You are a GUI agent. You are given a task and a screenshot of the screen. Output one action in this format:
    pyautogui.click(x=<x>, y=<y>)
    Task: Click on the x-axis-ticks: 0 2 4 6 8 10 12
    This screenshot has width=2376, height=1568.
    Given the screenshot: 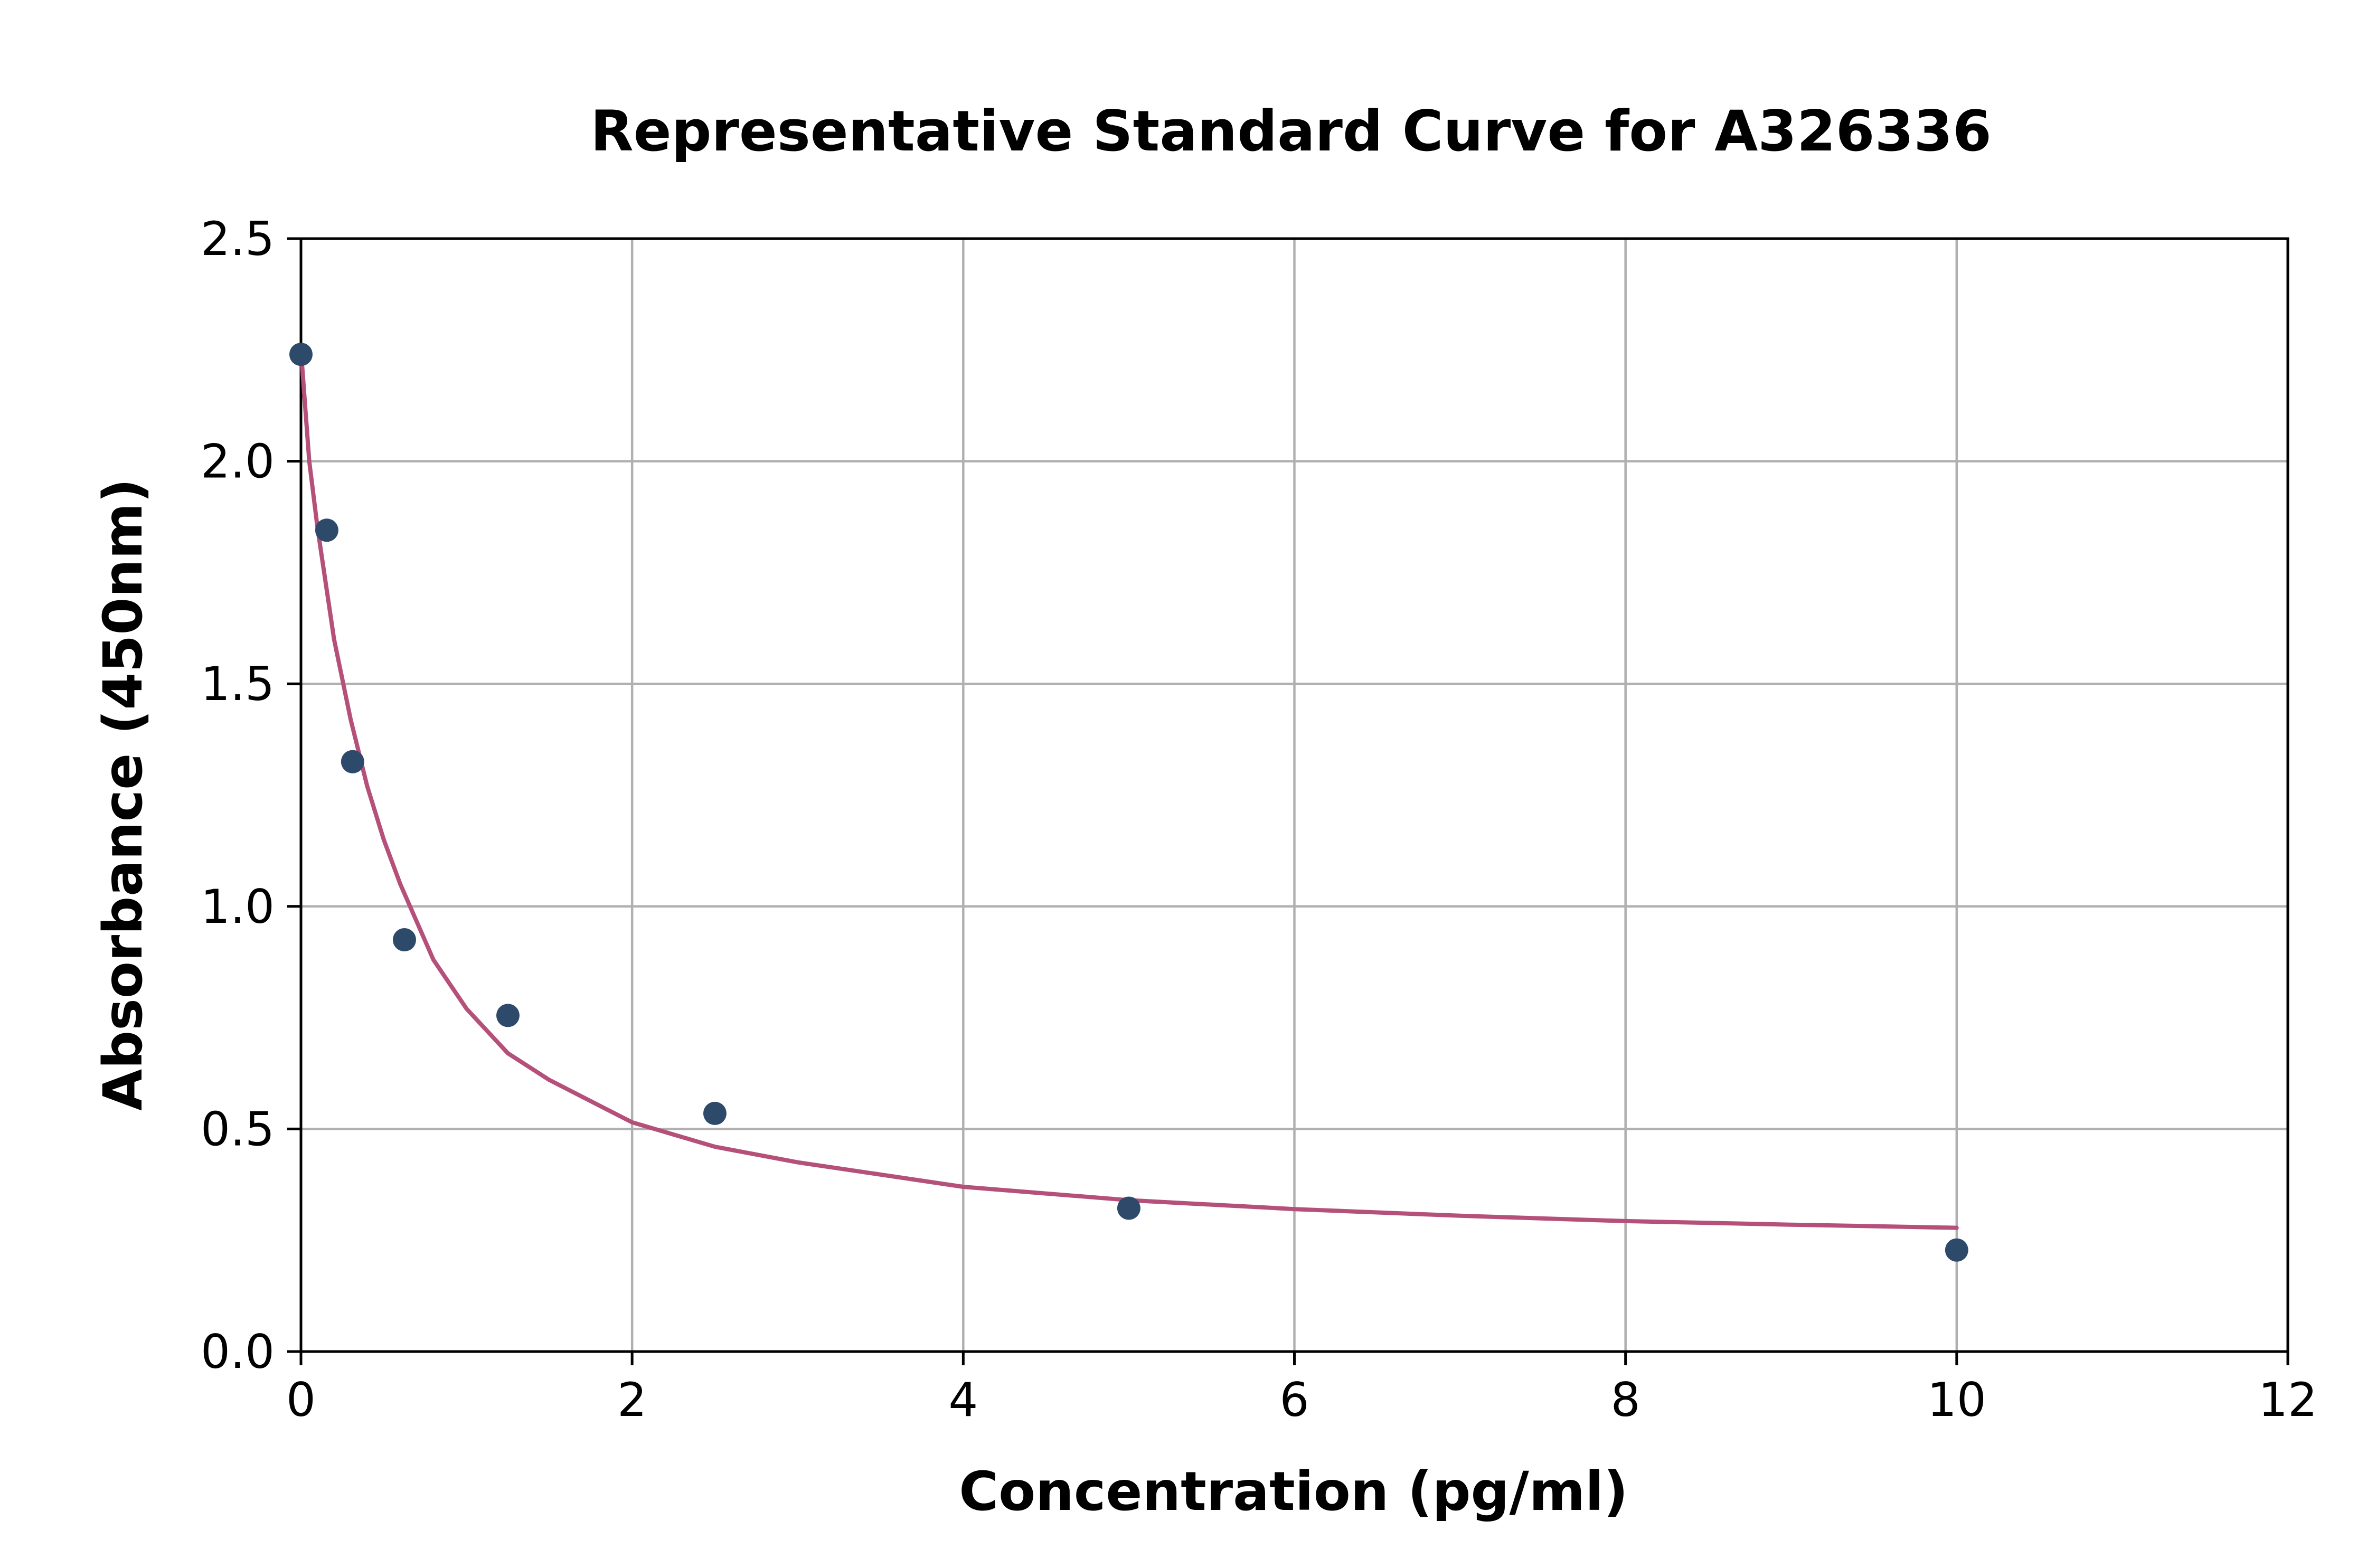 What is the action you would take?
    pyautogui.click(x=1302, y=1389)
    